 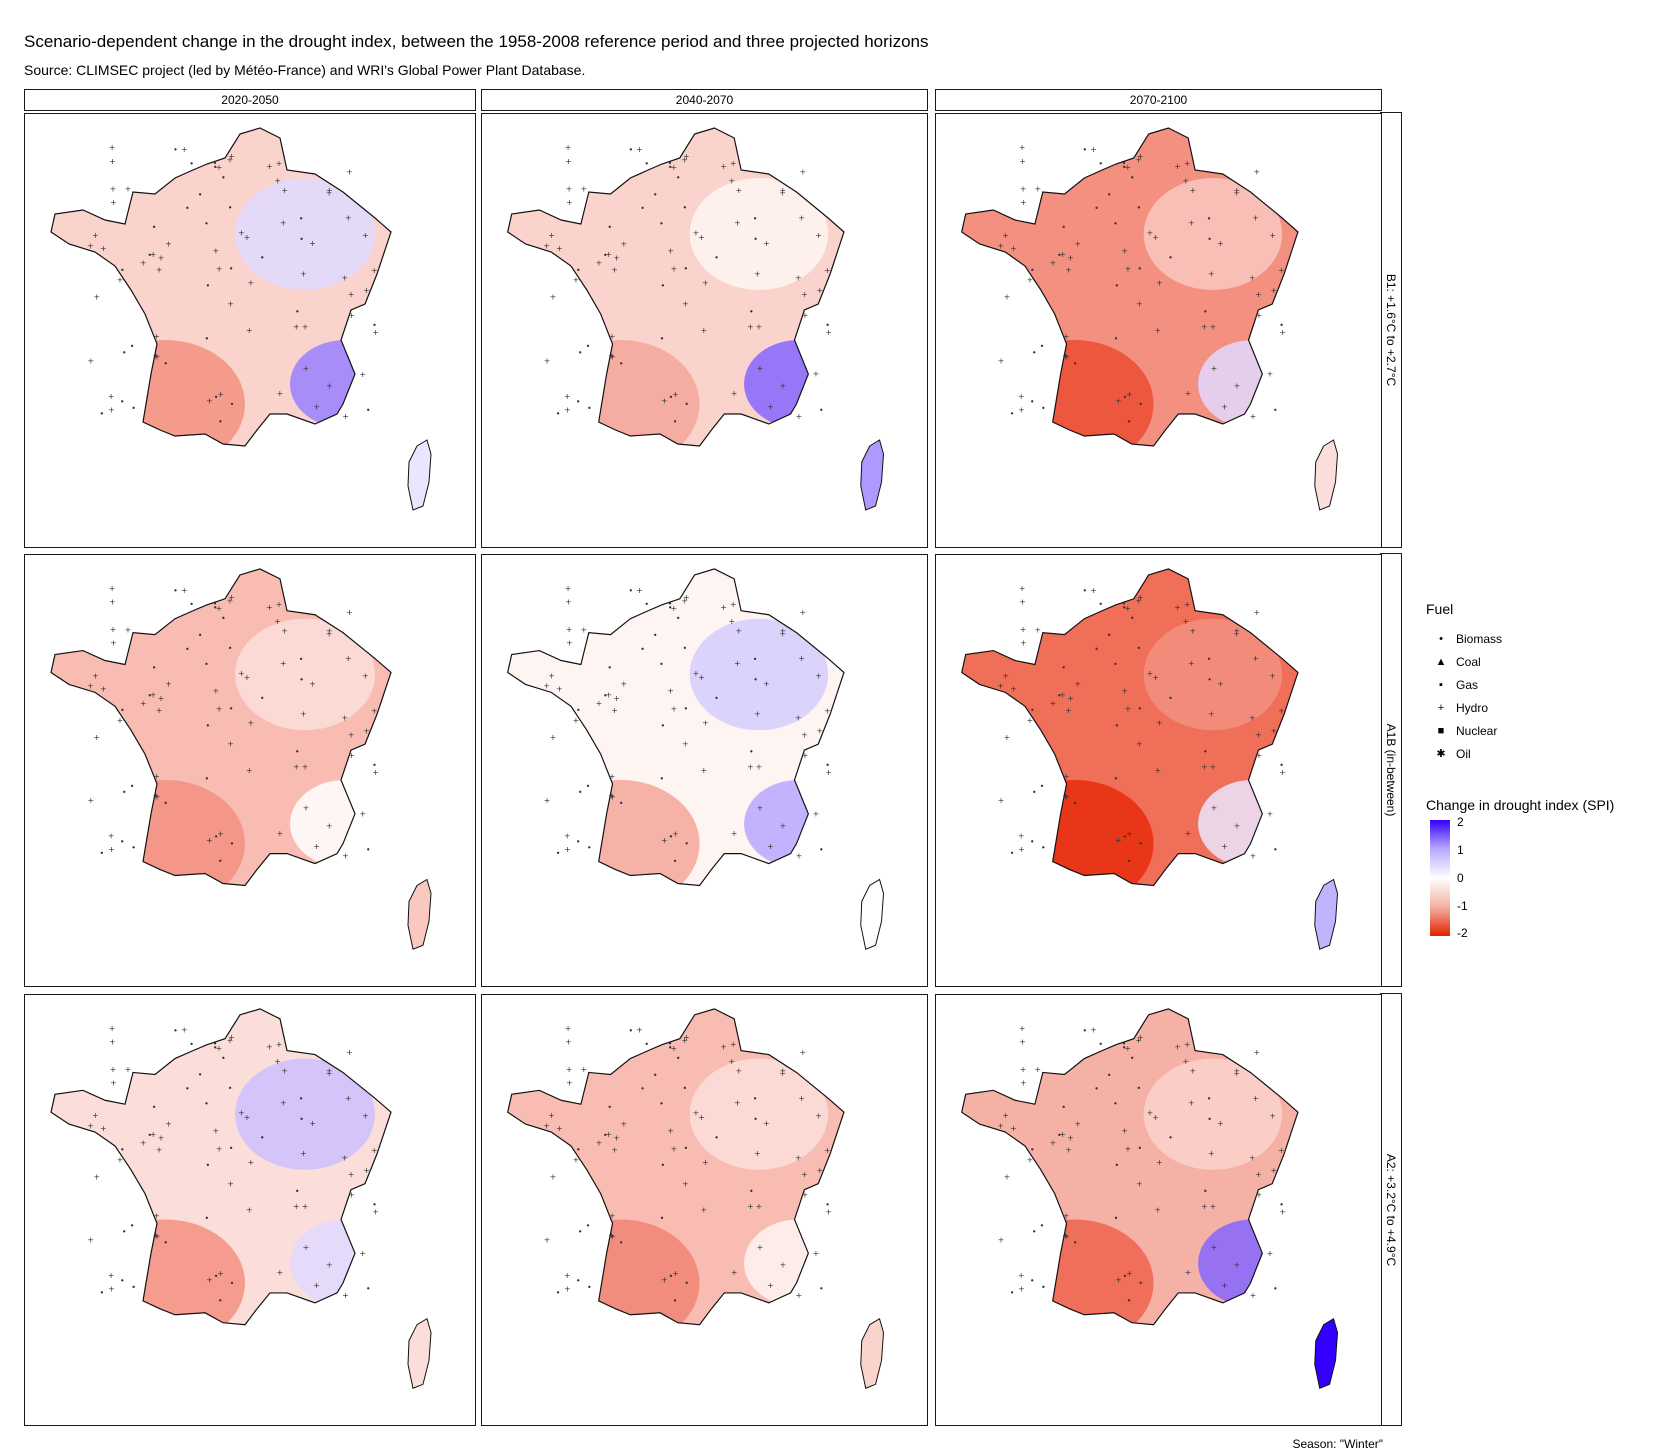 I want to click on fuel-legend-label: Oil, so click(x=1463, y=753).